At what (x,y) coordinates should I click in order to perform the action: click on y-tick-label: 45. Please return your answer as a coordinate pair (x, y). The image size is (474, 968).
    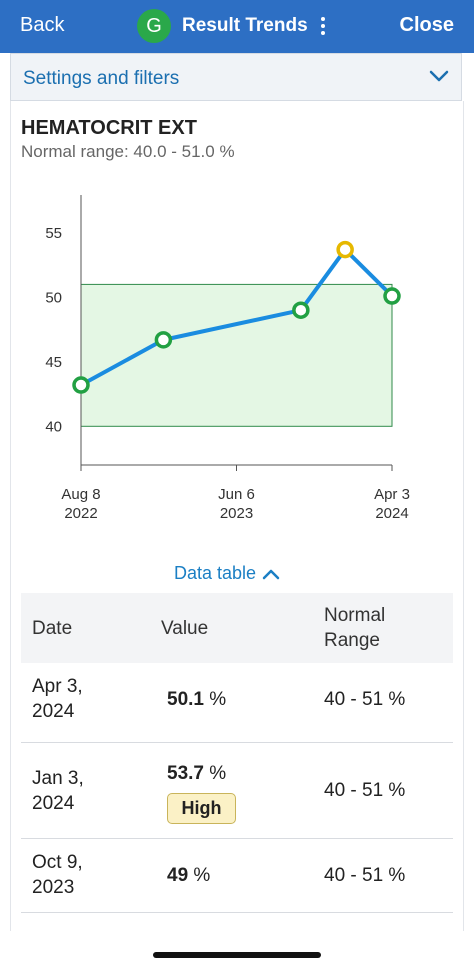
    Looking at the image, I should click on (53, 362).